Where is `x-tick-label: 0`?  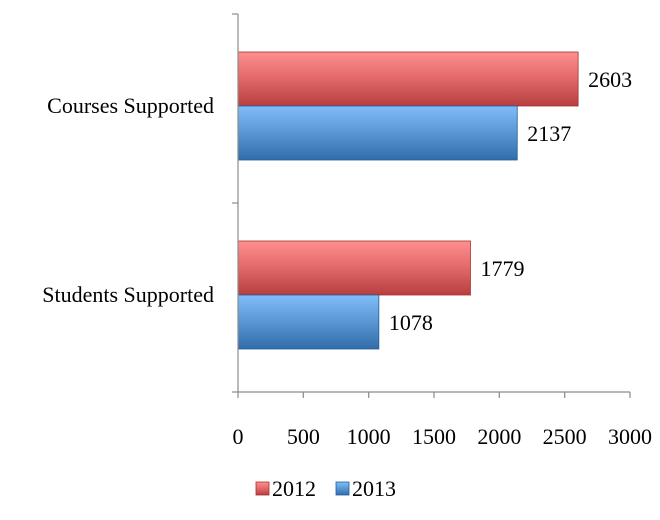
x-tick-label: 0 is located at coordinates (238, 436).